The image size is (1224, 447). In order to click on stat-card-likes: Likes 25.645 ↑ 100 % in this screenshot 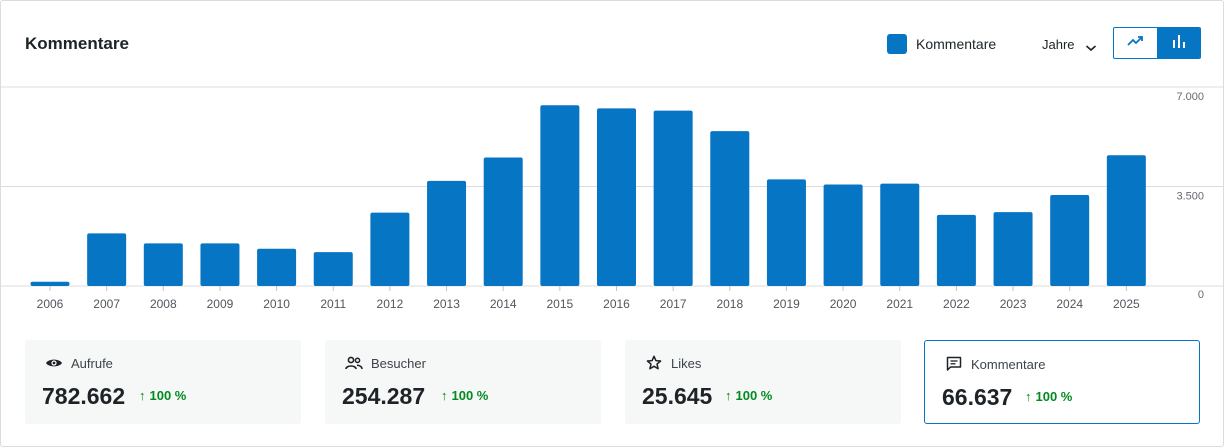, I will do `click(763, 382)`.